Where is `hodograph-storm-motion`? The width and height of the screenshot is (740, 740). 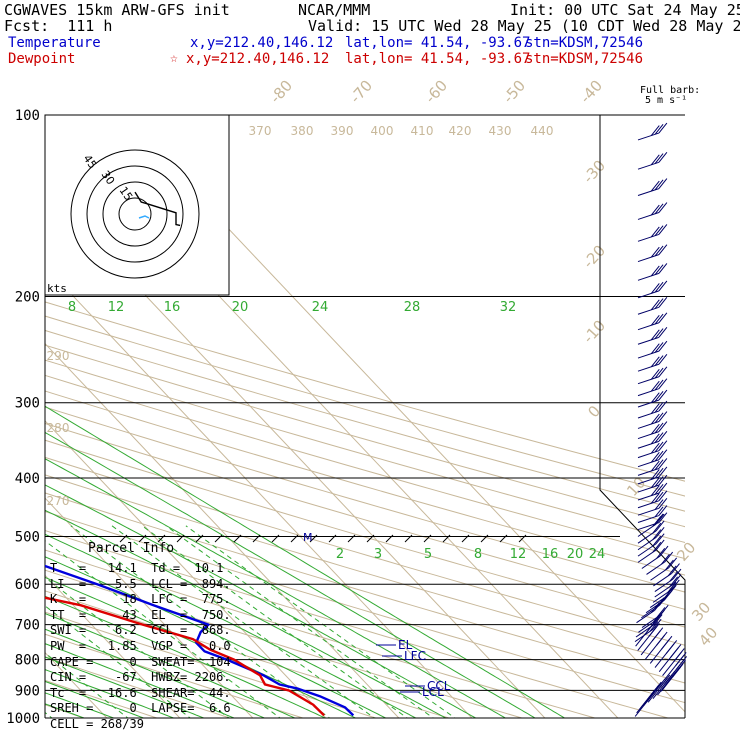
hodograph-storm-motion is located at coordinates (144, 217).